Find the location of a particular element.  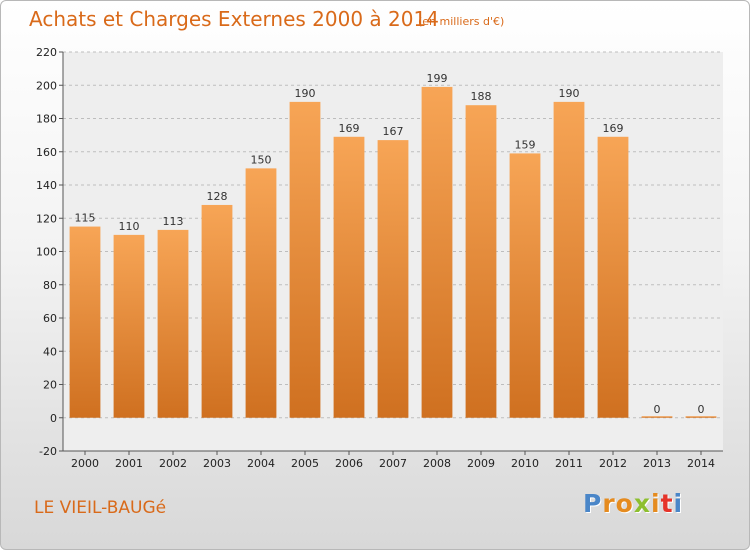

x-tick-label-2000: 2000 is located at coordinates (85, 463).